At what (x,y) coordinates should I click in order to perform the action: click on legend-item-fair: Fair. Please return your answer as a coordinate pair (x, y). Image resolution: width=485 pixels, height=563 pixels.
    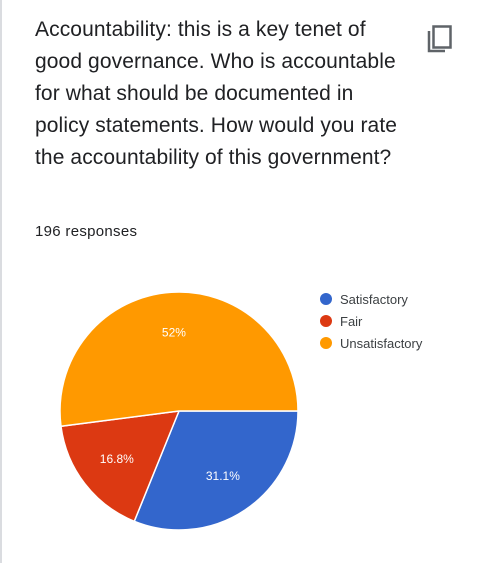
    Looking at the image, I should click on (371, 321).